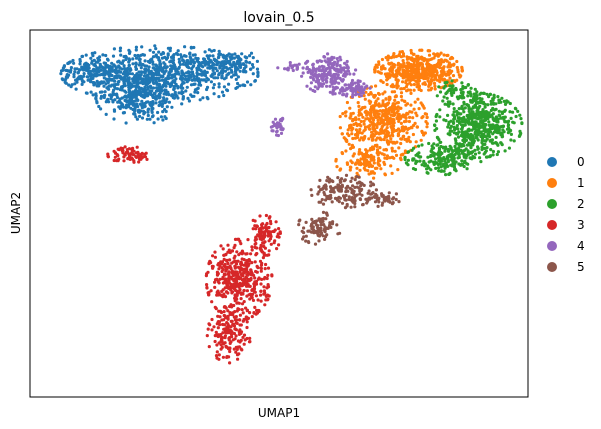 Image resolution: width=601 pixels, height=429 pixels. Describe the element at coordinates (581, 162) in the screenshot. I see `legend-label: 0` at that location.